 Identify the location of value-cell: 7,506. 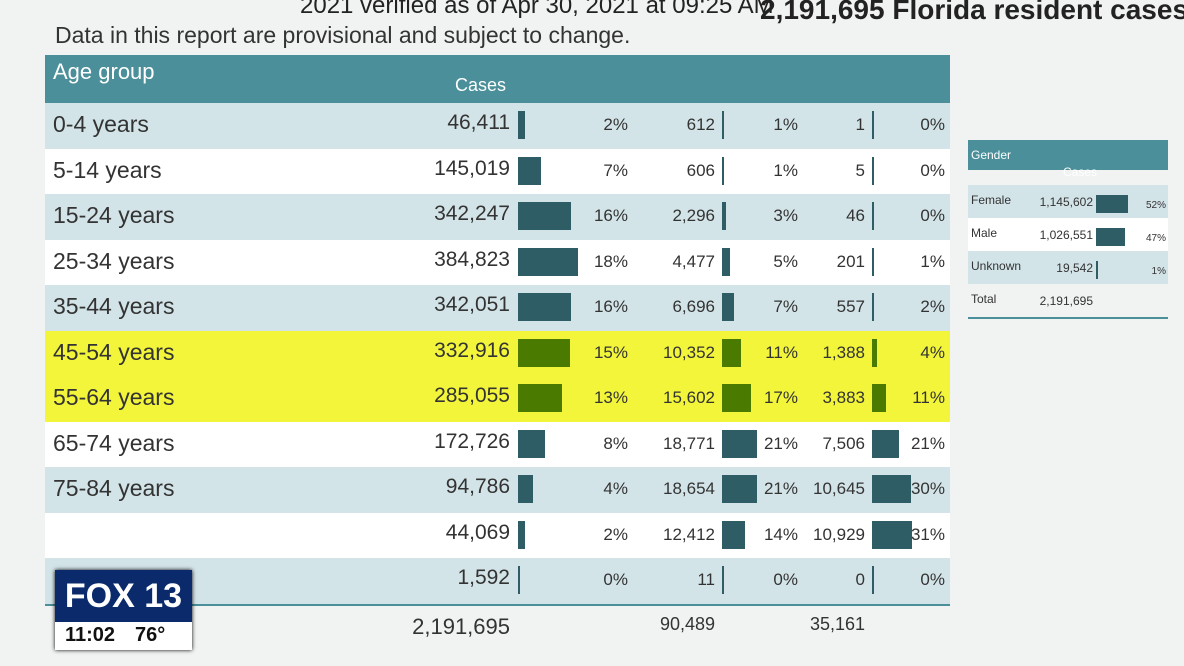
(843, 443).